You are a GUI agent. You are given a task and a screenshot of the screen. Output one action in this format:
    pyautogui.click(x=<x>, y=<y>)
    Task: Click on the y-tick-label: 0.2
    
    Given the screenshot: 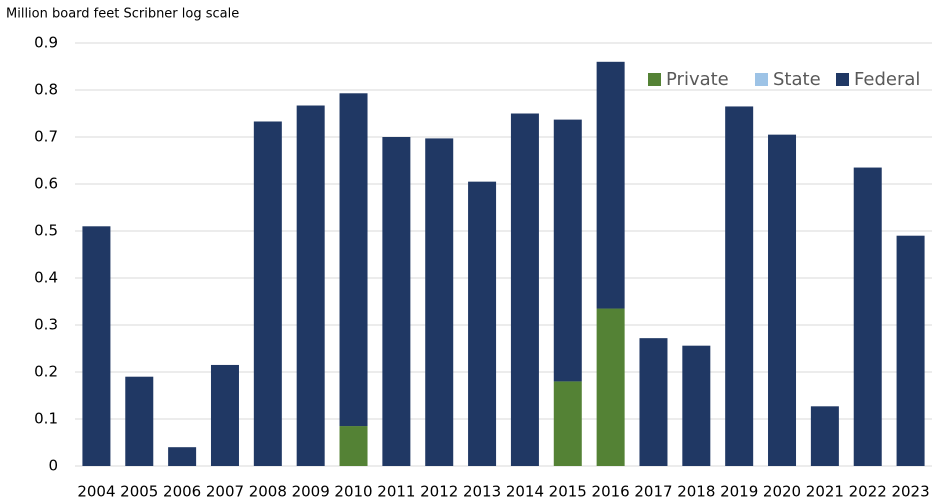 What is the action you would take?
    pyautogui.click(x=46, y=372)
    